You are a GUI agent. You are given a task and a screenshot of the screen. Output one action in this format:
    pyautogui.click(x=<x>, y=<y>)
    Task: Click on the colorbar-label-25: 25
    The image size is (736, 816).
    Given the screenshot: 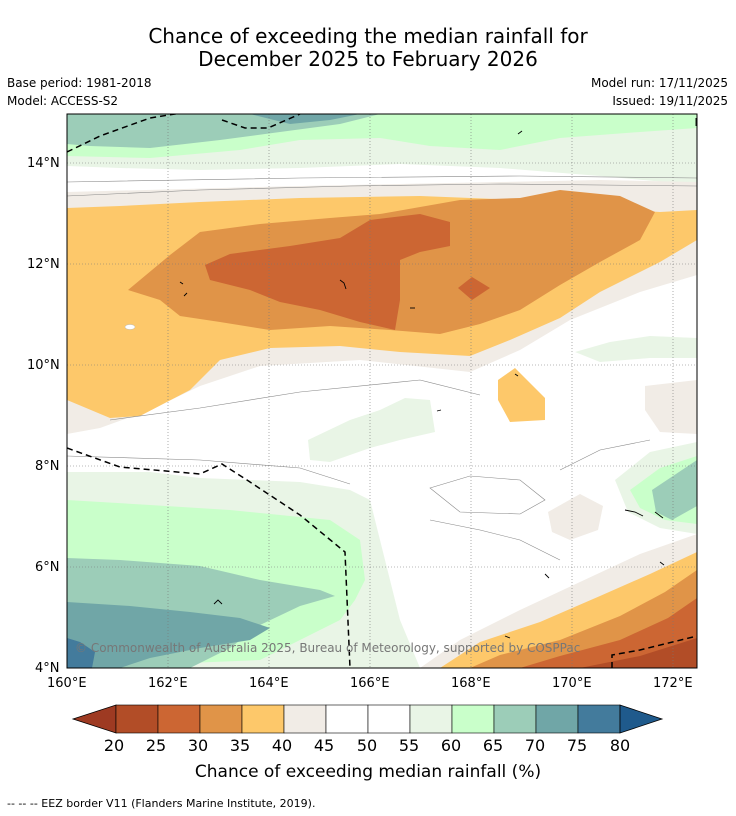 What is the action you would take?
    pyautogui.click(x=156, y=745)
    